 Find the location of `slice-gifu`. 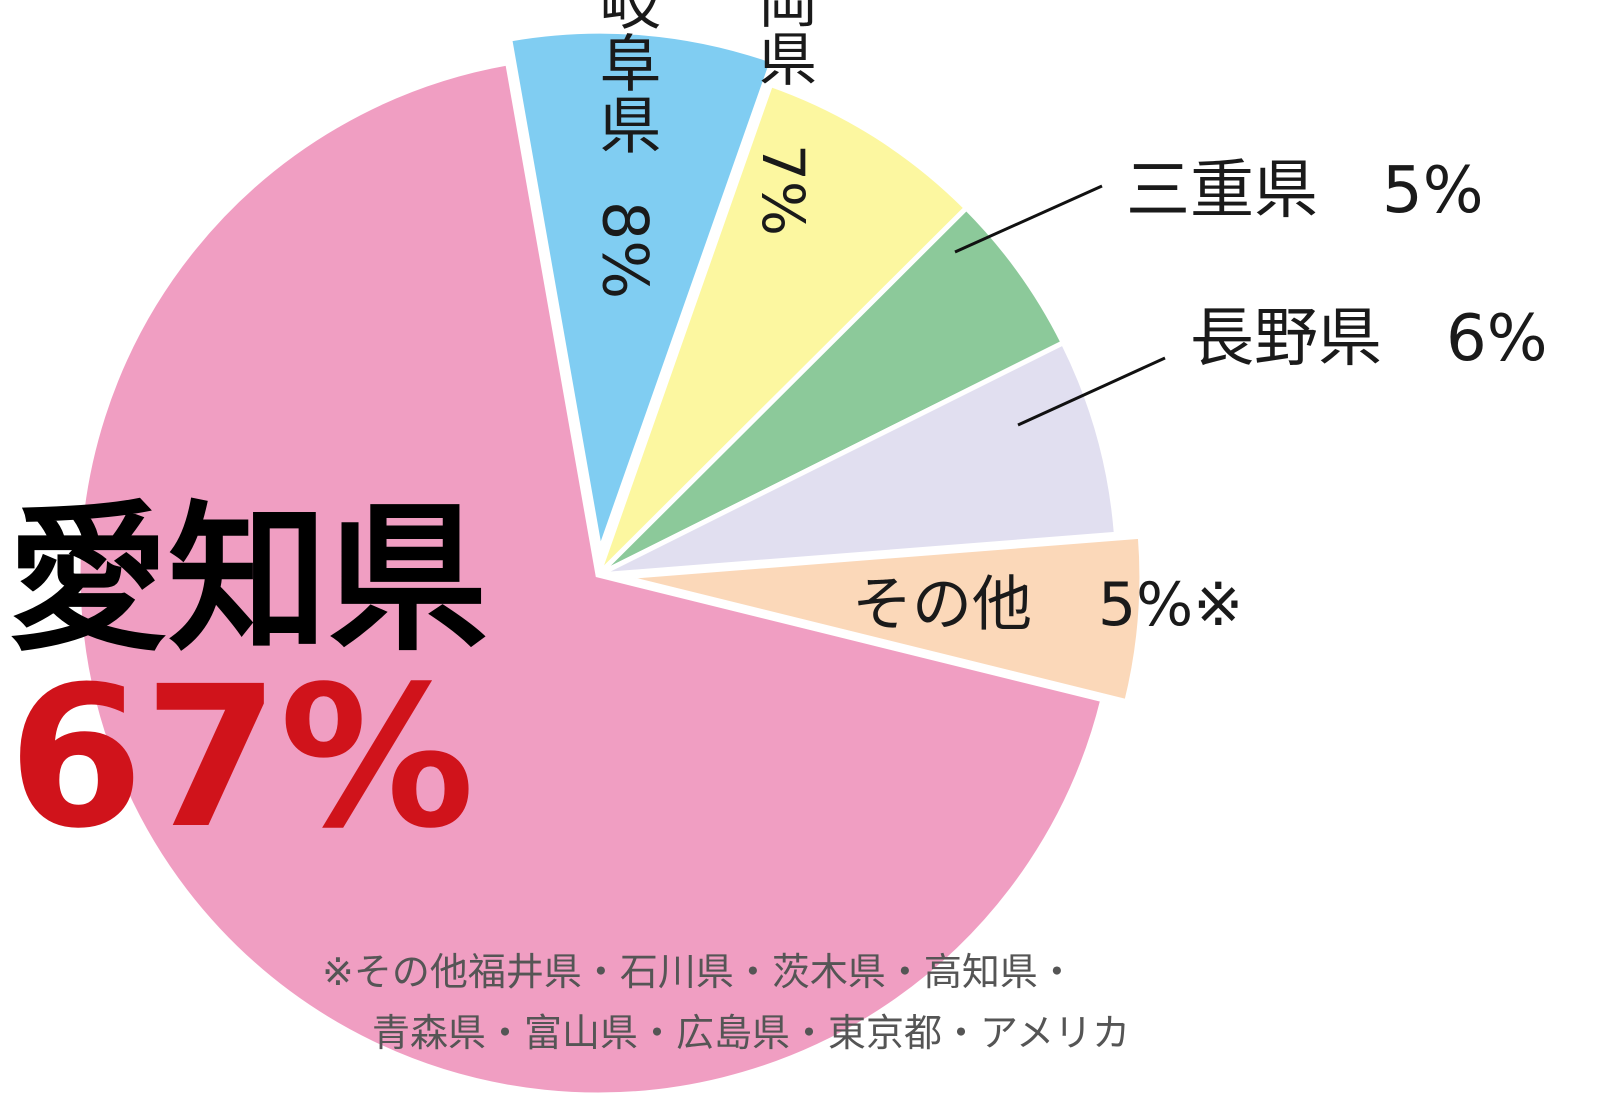

slice-gifu is located at coordinates (641, 294).